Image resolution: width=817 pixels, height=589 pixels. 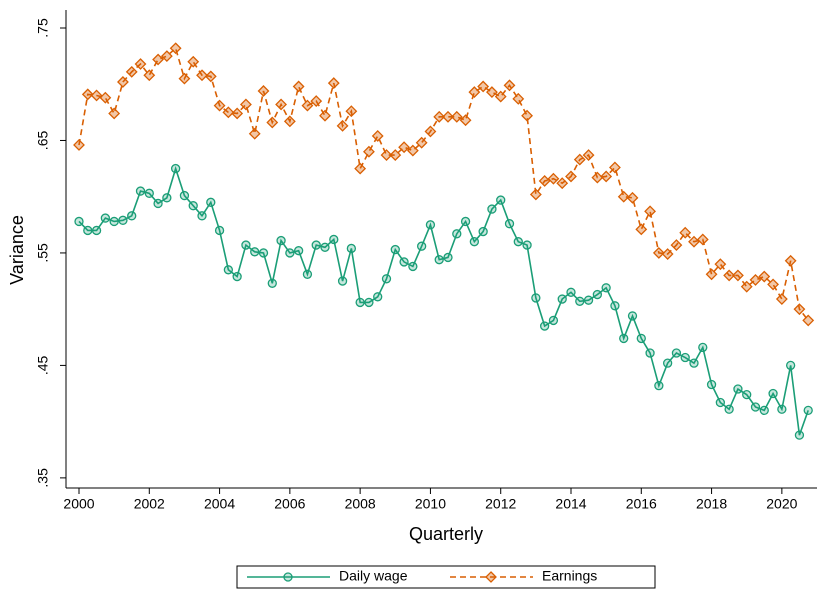 What do you see at coordinates (491, 577) in the screenshot?
I see `legend-marker` at bounding box center [491, 577].